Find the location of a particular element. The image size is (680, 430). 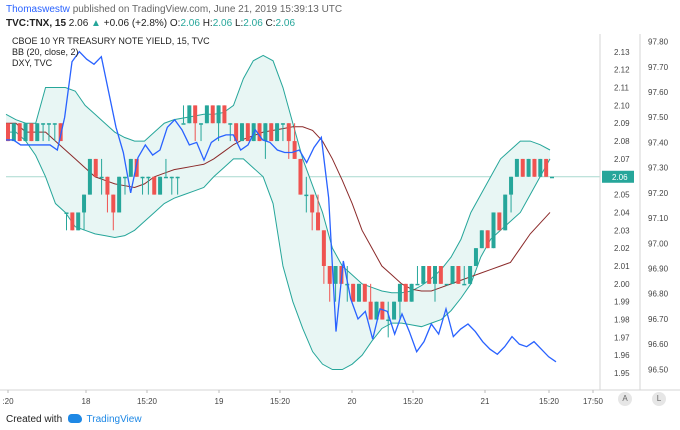

current-value-tag is located at coordinates (618, 176).